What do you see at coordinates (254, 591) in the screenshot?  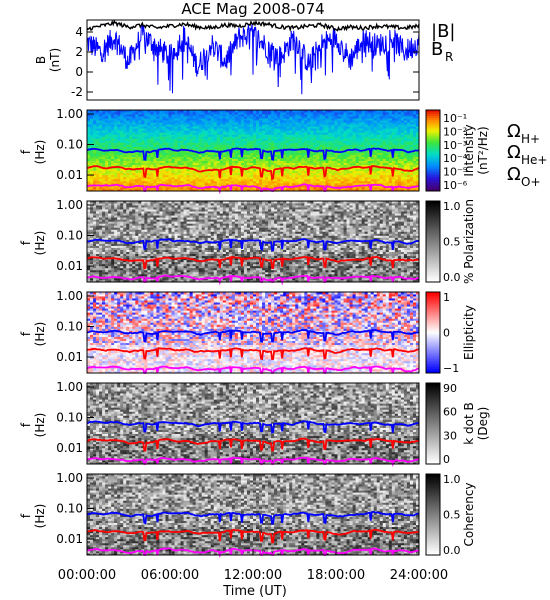 I see `x-axis-label: Time (UT)` at bounding box center [254, 591].